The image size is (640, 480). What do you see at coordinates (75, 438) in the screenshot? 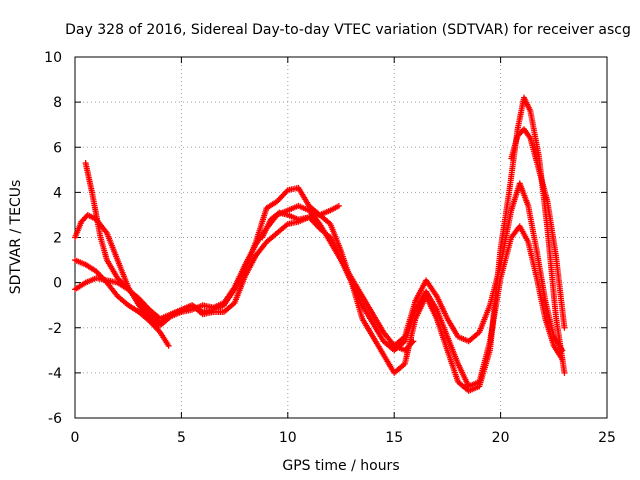
I see `x-tick-label: 0` at bounding box center [75, 438].